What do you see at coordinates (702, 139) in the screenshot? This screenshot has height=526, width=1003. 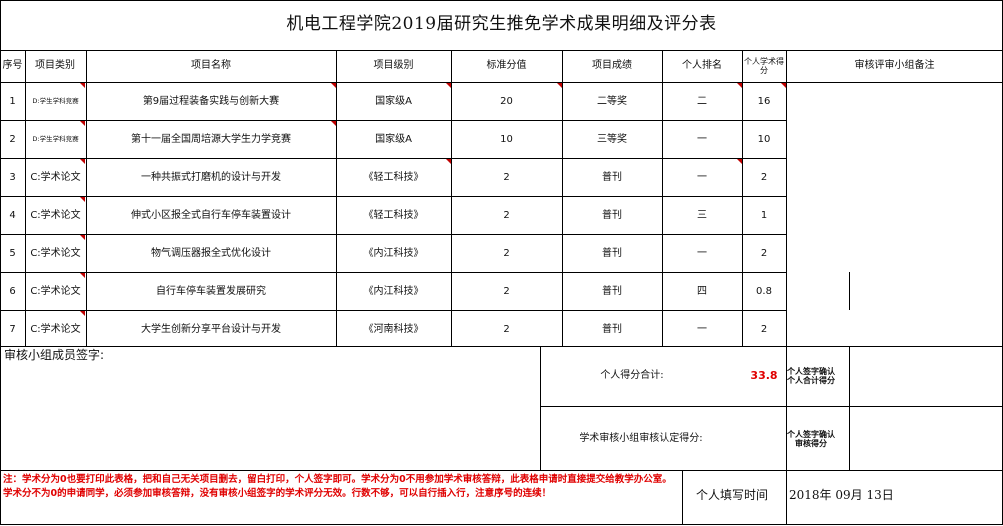 I see `row-2-rank: 一` at bounding box center [702, 139].